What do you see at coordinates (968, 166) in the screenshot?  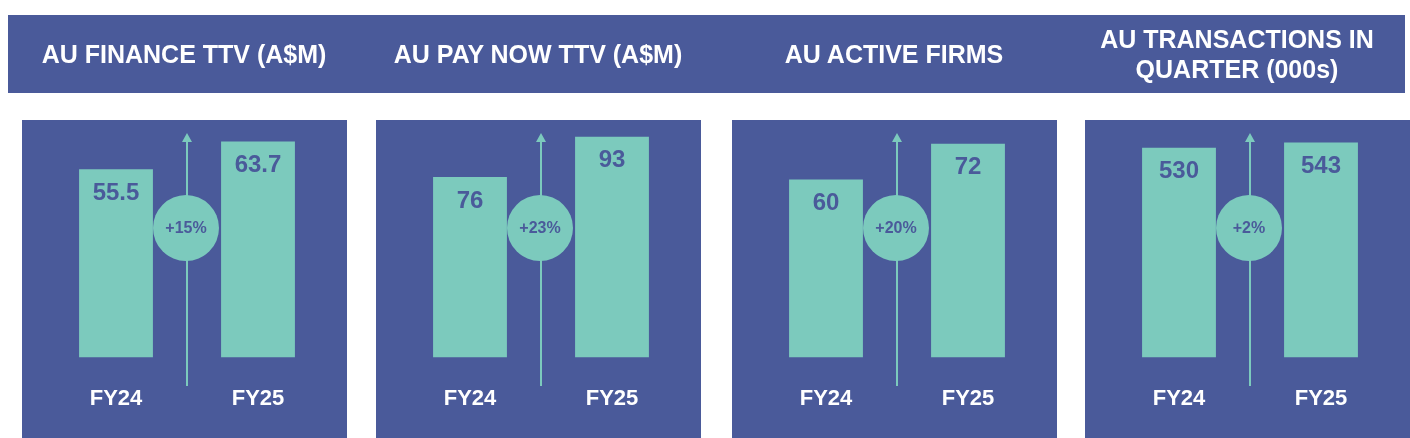 I see `data-label: 72` at bounding box center [968, 166].